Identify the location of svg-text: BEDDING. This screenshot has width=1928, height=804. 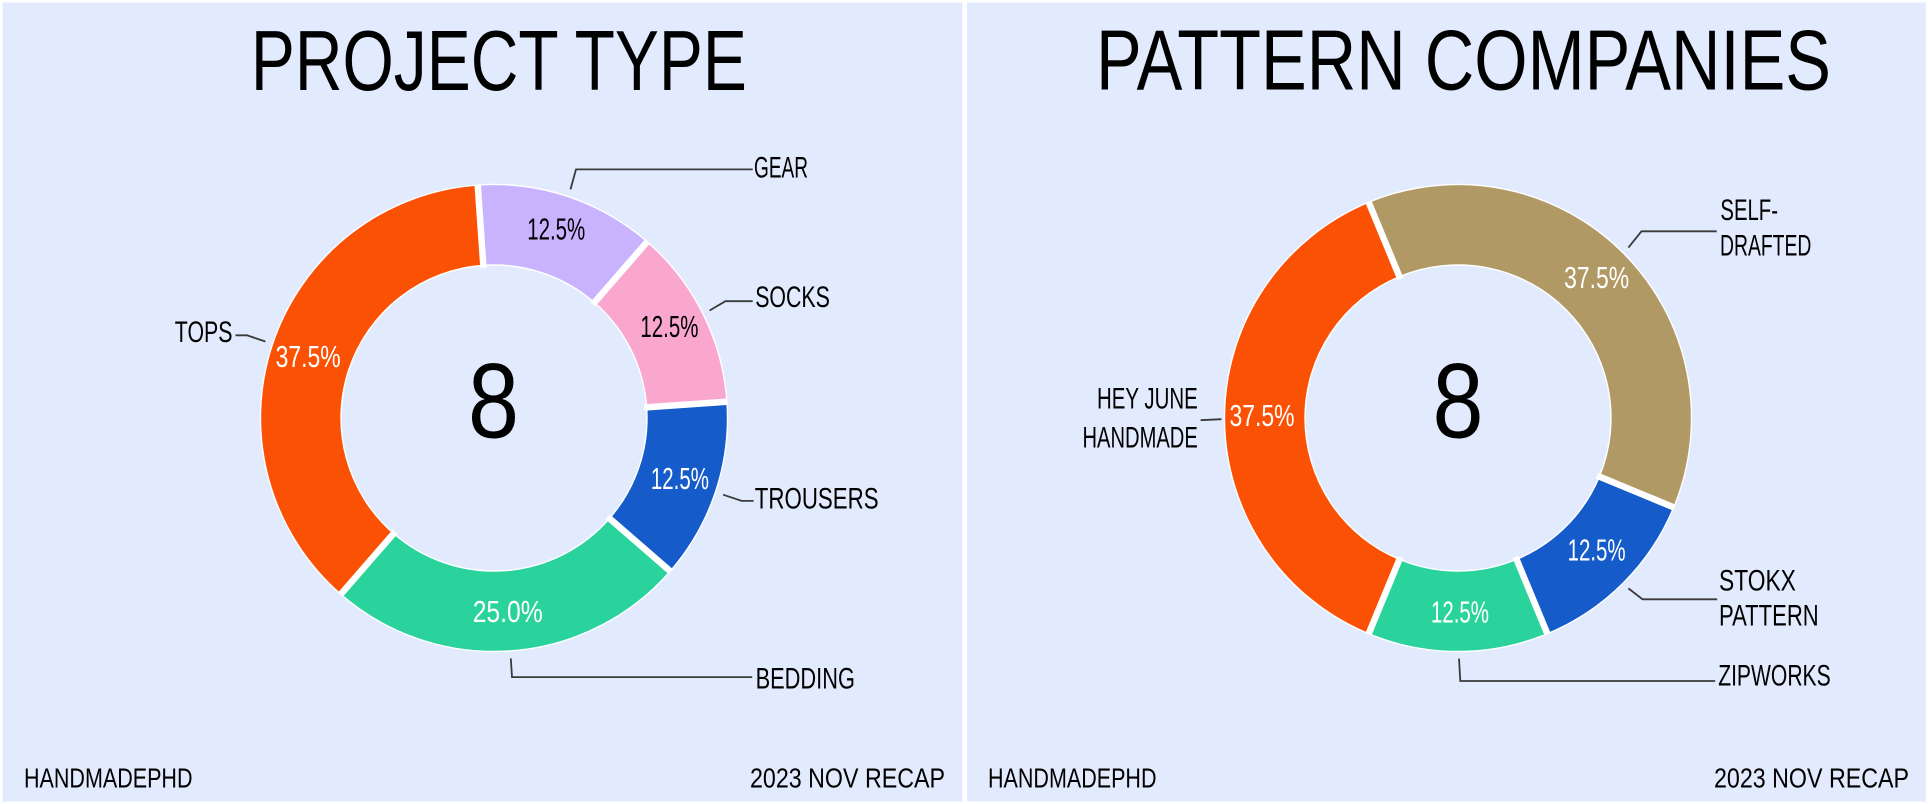
(805, 679).